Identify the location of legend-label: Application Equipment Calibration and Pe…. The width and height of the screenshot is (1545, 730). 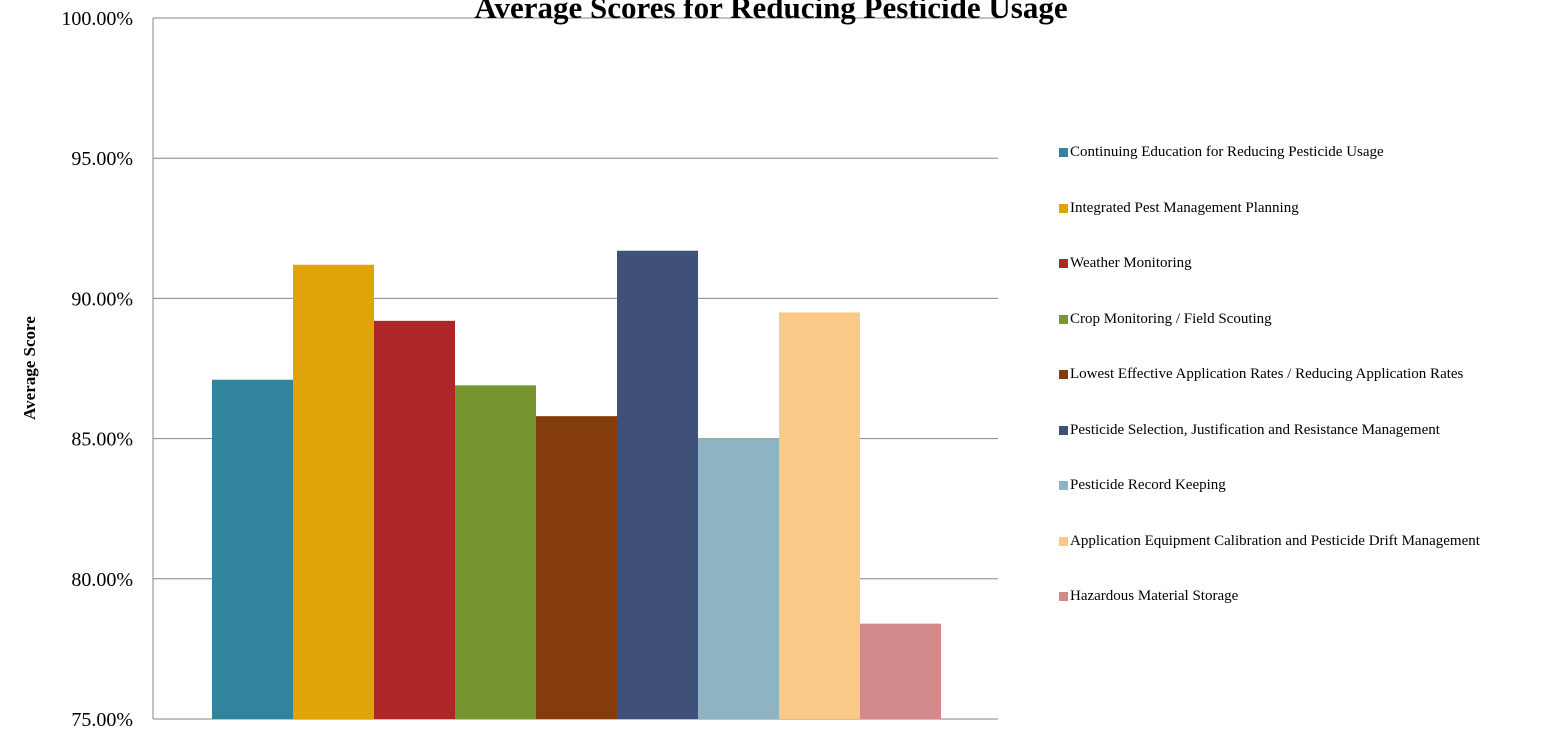
(1275, 540).